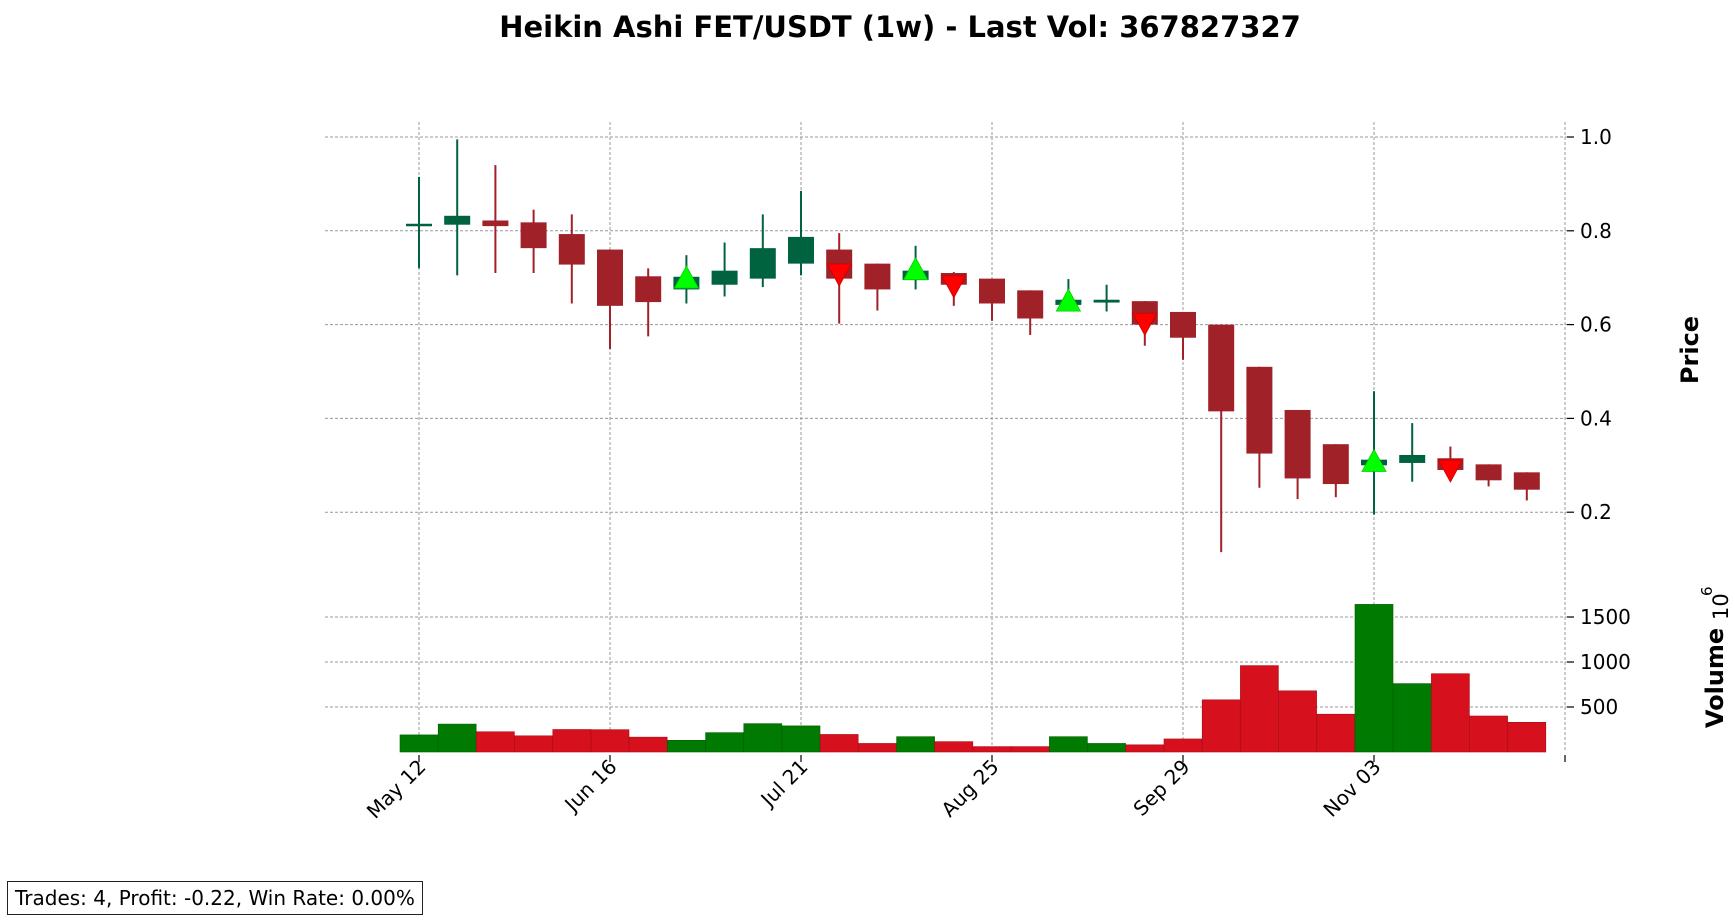 This screenshot has width=1735, height=921. I want to click on volume-bars, so click(973, 678).